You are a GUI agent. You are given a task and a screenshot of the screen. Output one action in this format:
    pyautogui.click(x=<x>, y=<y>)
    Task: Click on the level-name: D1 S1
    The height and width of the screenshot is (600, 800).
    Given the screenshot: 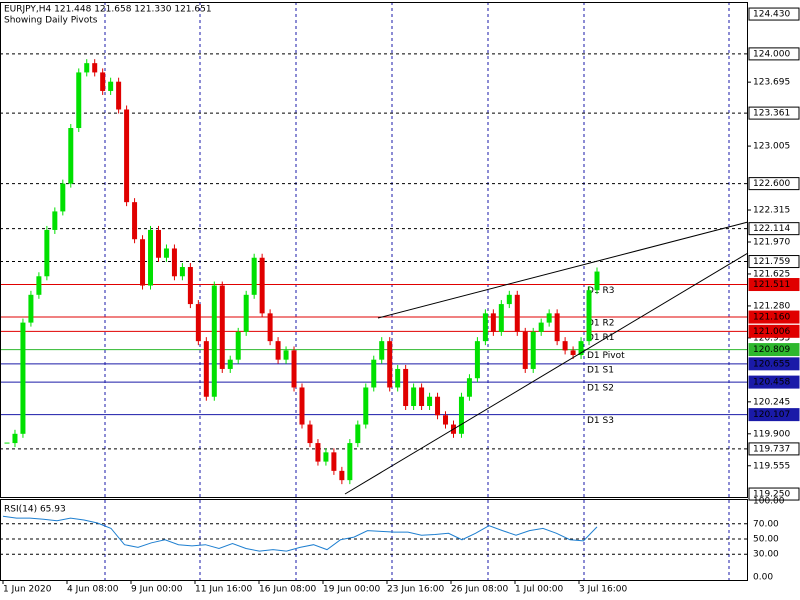 What is the action you would take?
    pyautogui.click(x=600, y=370)
    